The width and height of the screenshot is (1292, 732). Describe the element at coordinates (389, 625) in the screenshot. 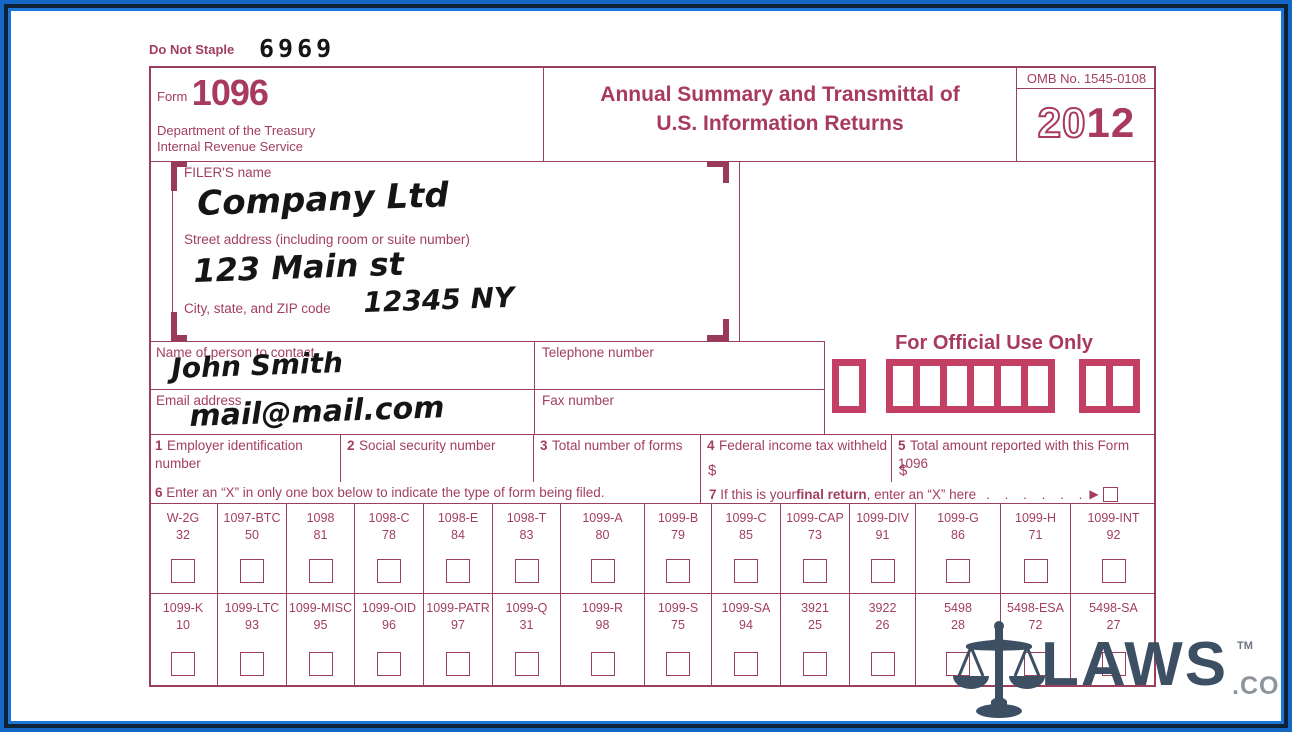

I see `form-type-code: 96` at that location.